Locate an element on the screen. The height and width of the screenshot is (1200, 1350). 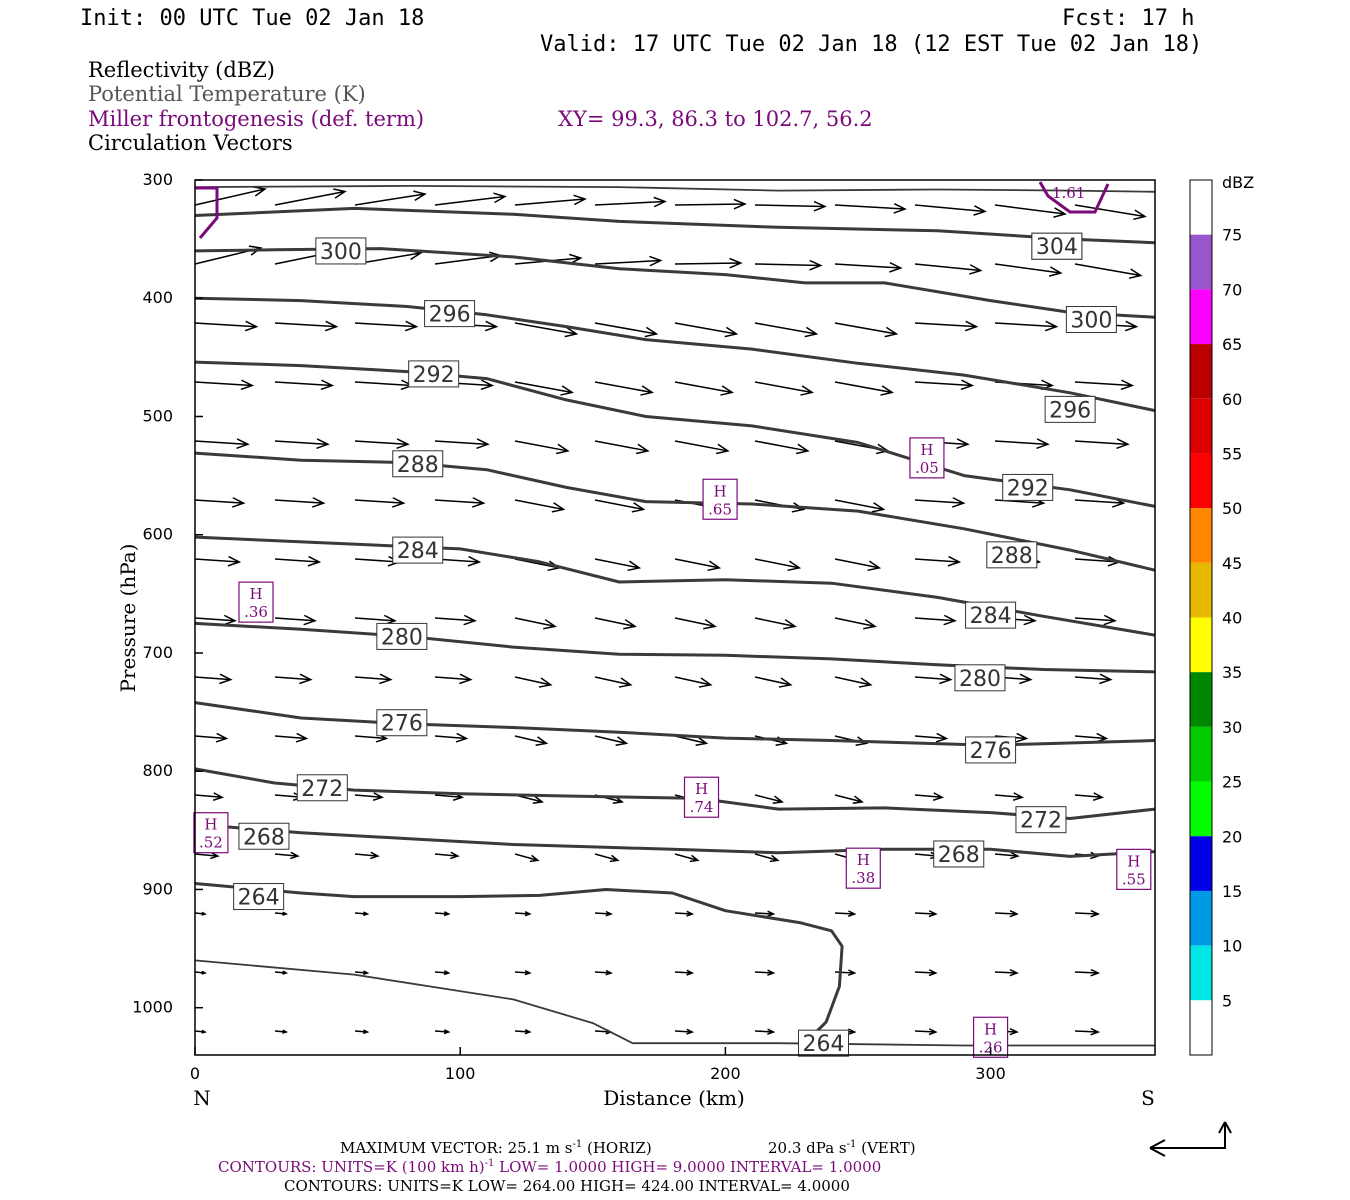
svg-text: 280 is located at coordinates (402, 637).